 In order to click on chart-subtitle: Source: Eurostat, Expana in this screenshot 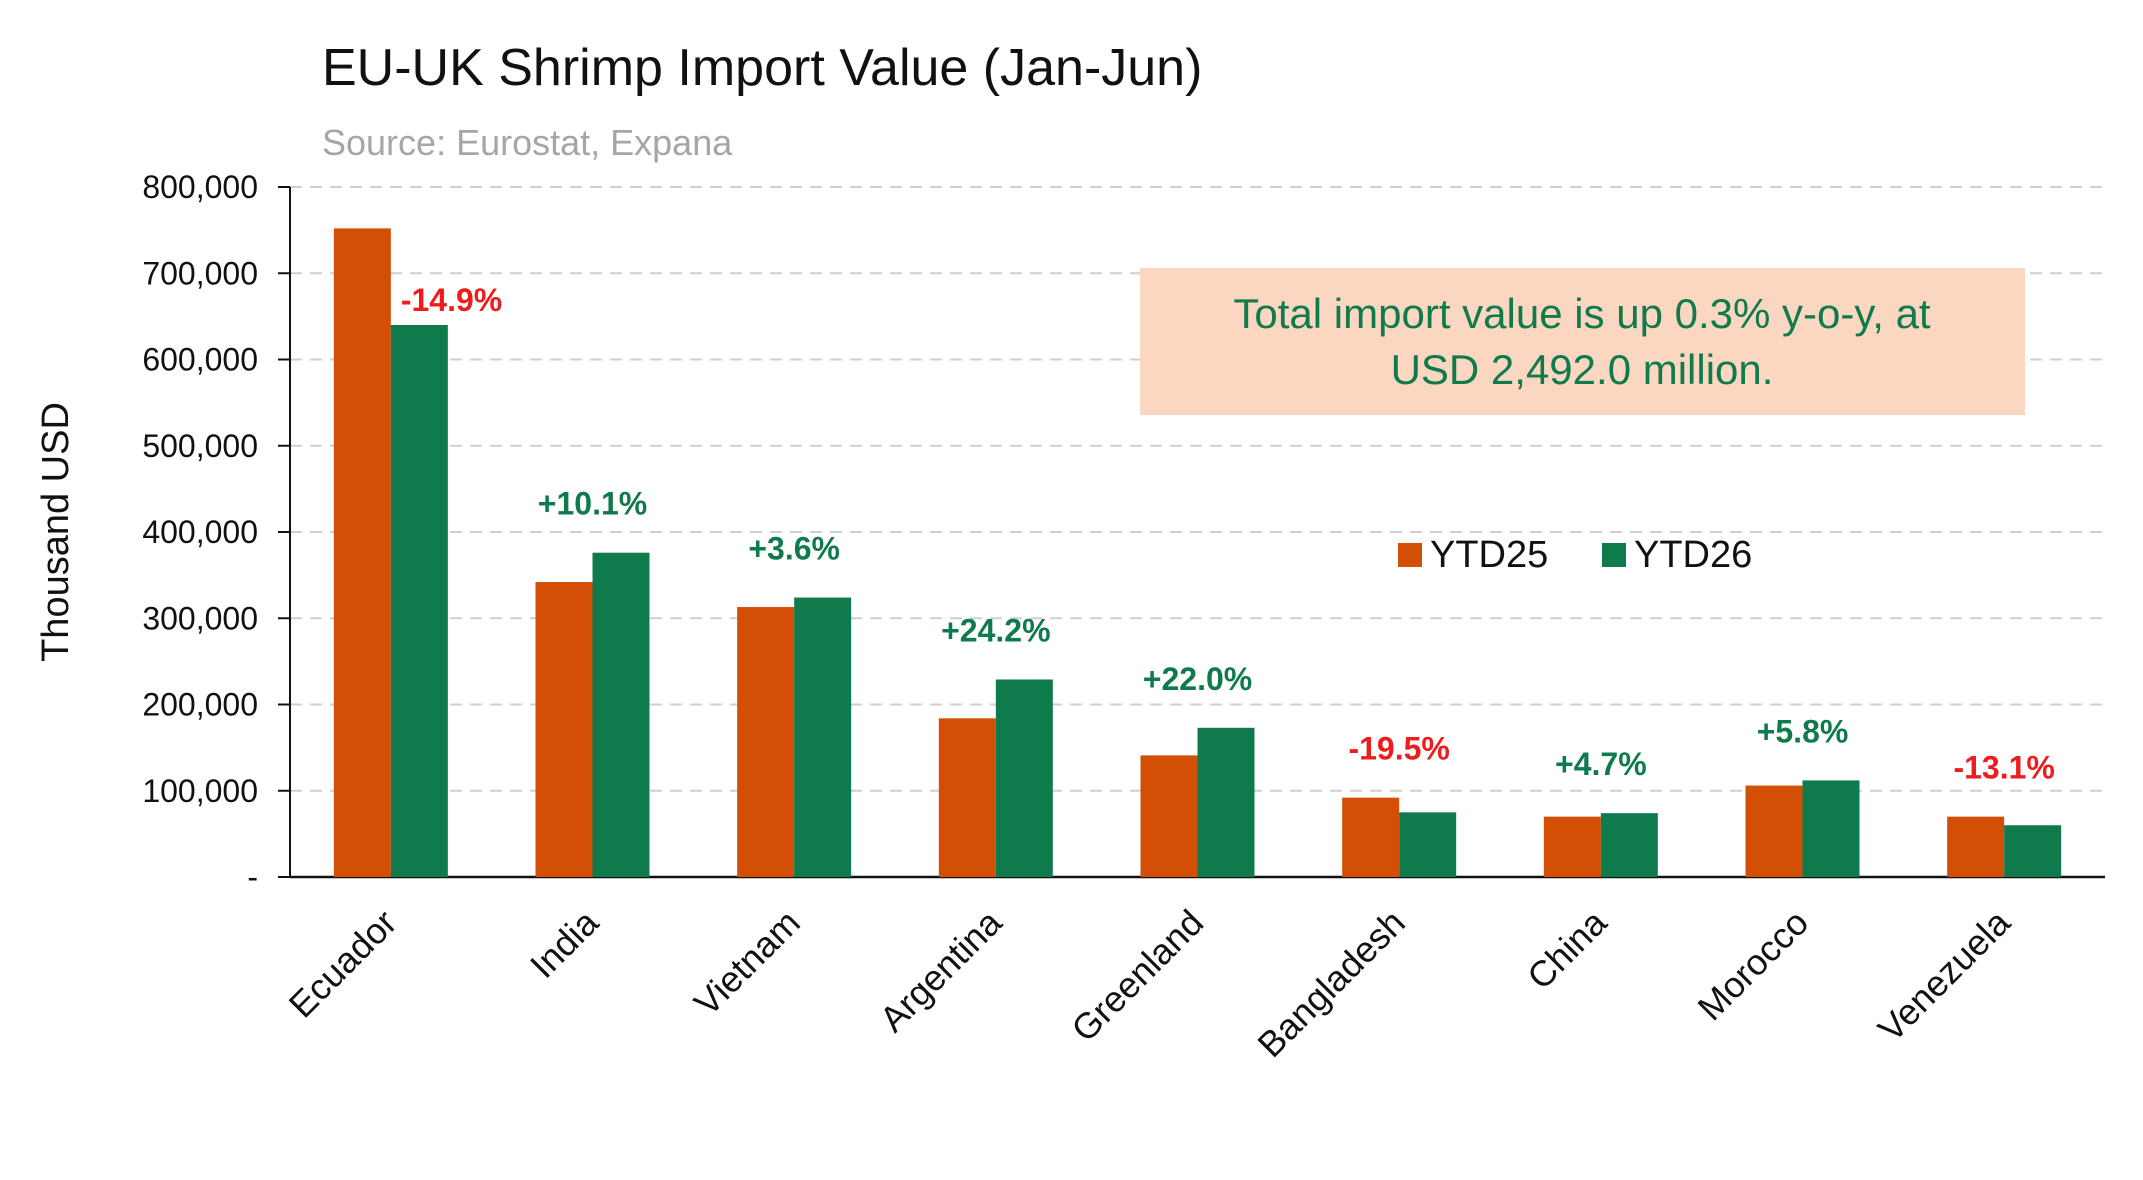, I will do `click(527, 142)`.